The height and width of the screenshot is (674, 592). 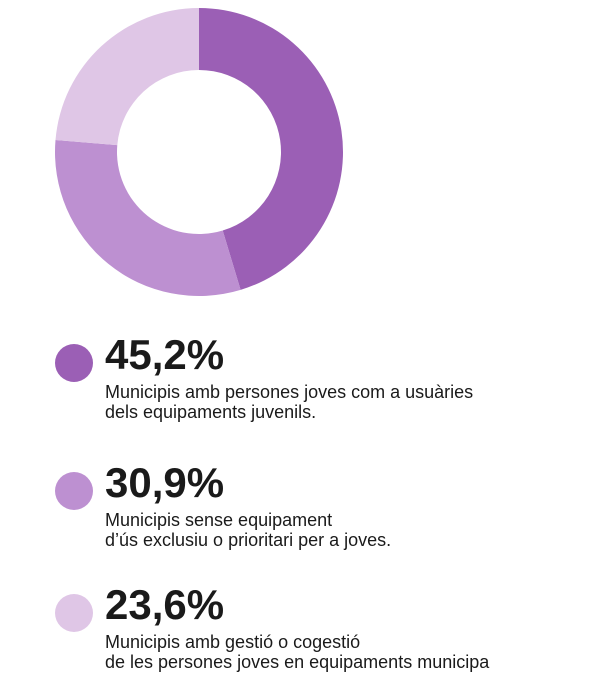 I want to click on legend-description-line: d’ús exclusiu o prioritari per a joves., so click(x=248, y=540).